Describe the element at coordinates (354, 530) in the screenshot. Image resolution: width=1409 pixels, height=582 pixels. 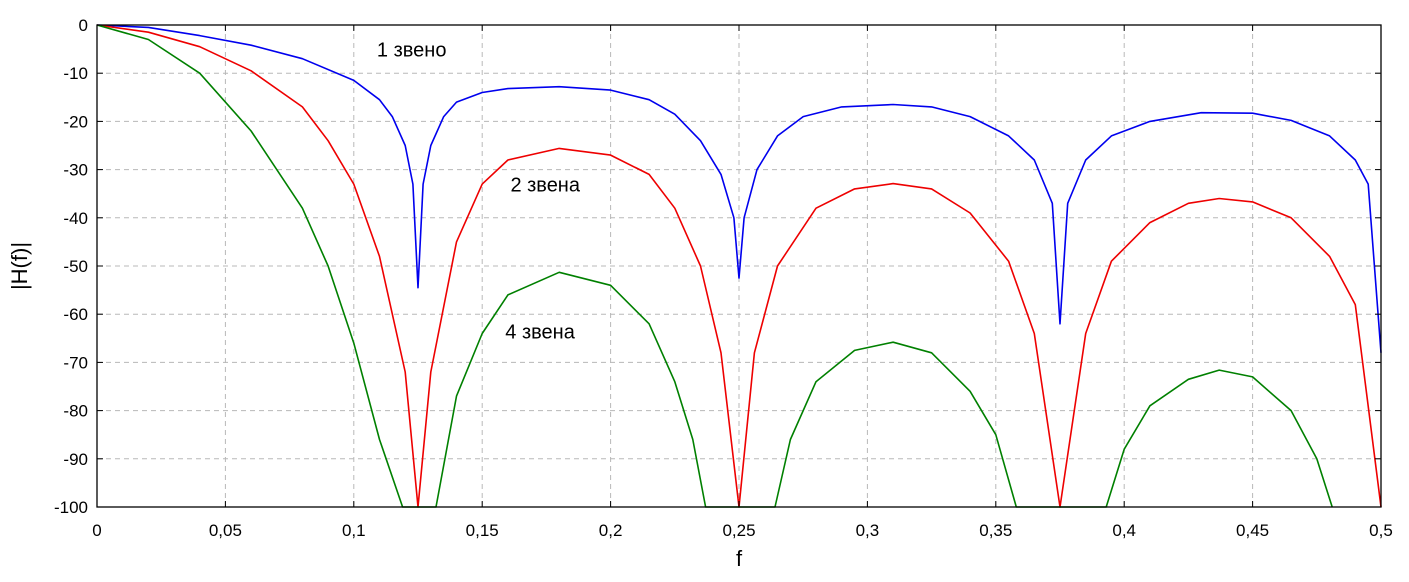
I see `x-tick-label: 0,1` at that location.